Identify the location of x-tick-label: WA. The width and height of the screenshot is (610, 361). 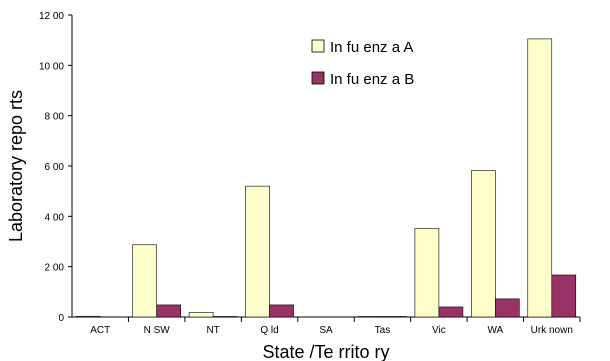
(495, 330).